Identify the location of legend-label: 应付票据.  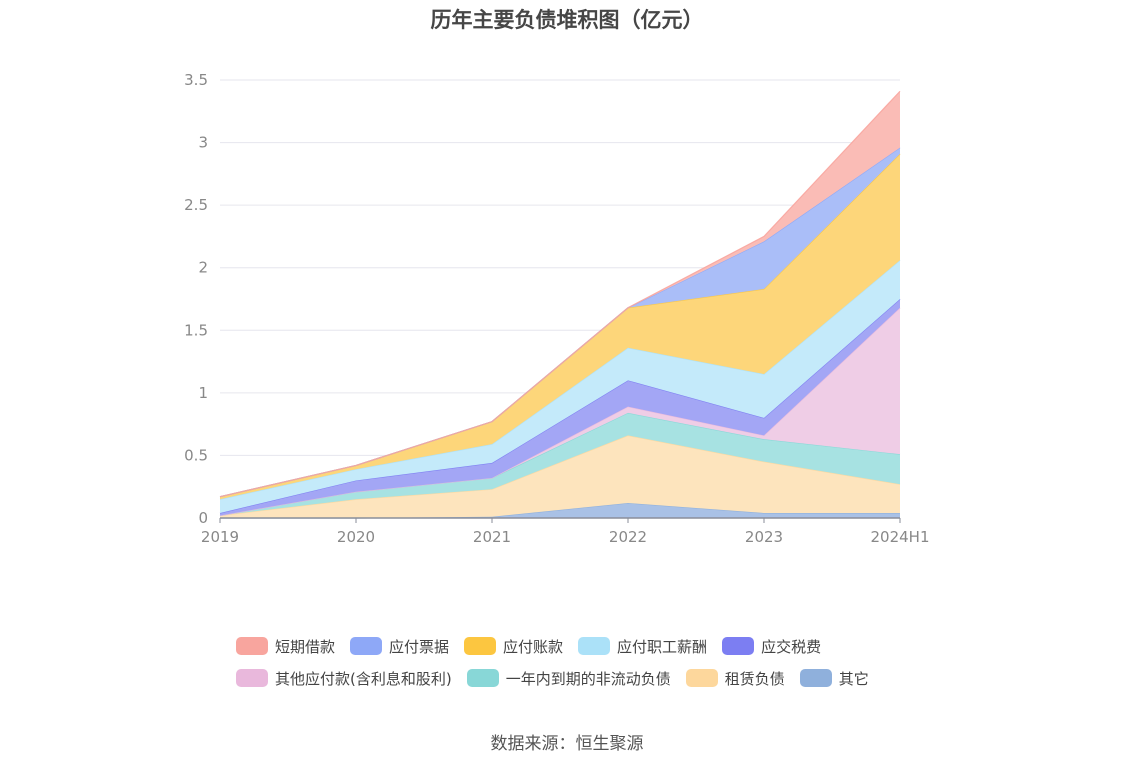
(419, 646).